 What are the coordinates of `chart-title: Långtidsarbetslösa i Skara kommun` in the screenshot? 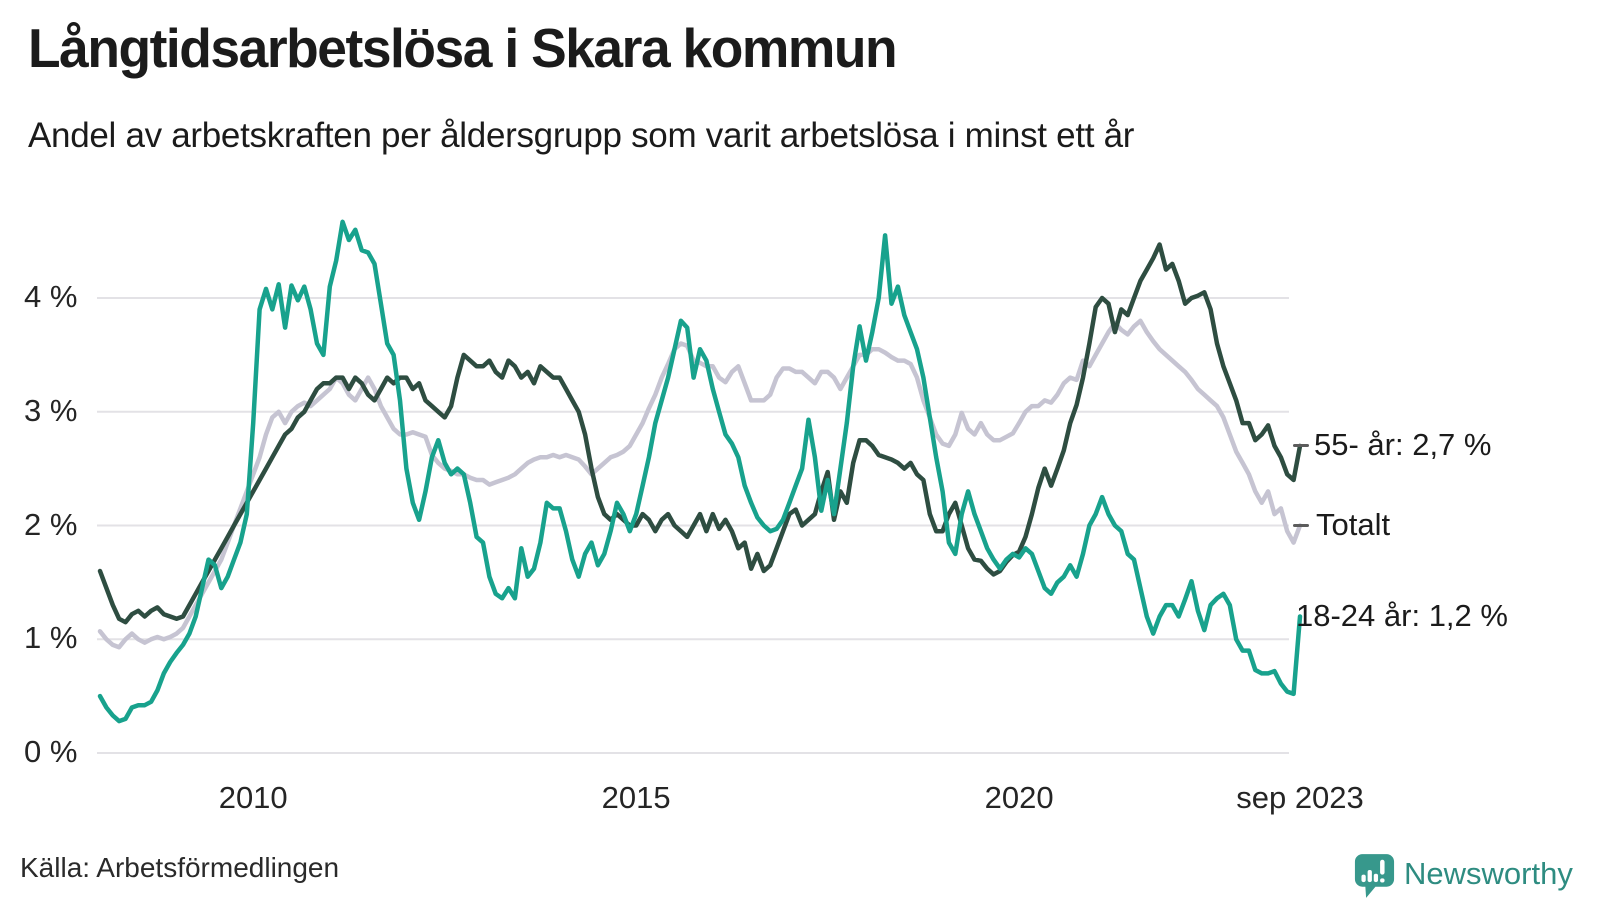 It's located at (463, 48).